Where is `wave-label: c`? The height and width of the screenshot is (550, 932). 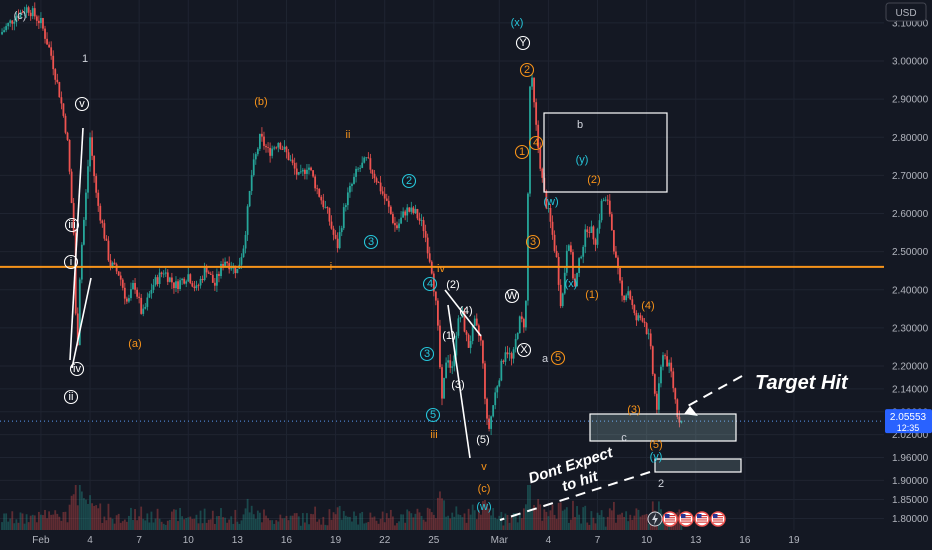 wave-label: c is located at coordinates (624, 438).